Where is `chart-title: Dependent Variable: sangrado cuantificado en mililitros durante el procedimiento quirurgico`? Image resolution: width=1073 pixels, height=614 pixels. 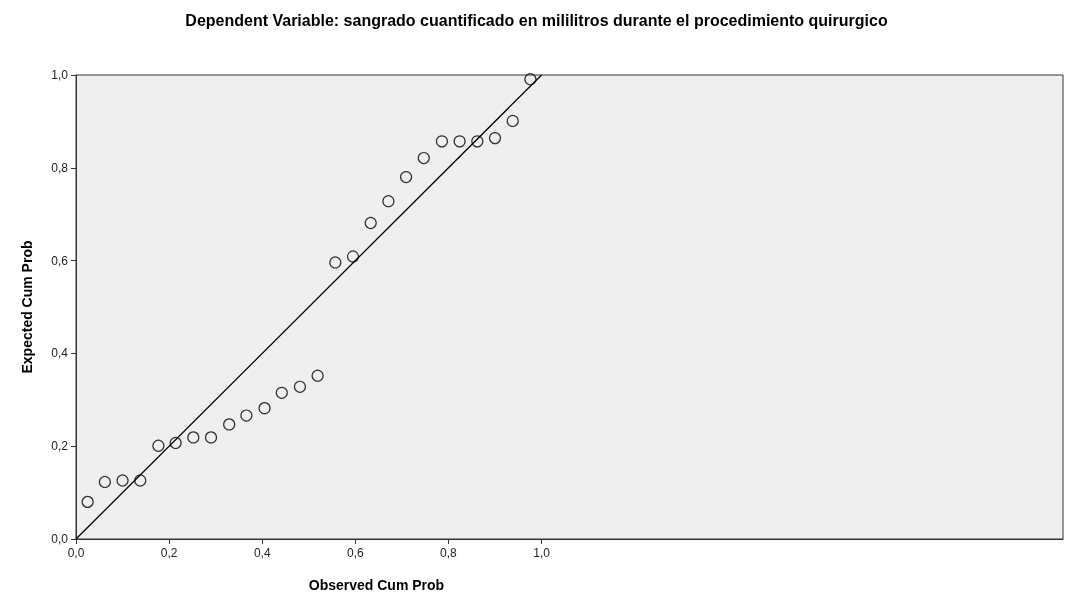
chart-title: Dependent Variable: sangrado cuantificado en mililitros durante el procedimiento quirurgico is located at coordinates (536, 20).